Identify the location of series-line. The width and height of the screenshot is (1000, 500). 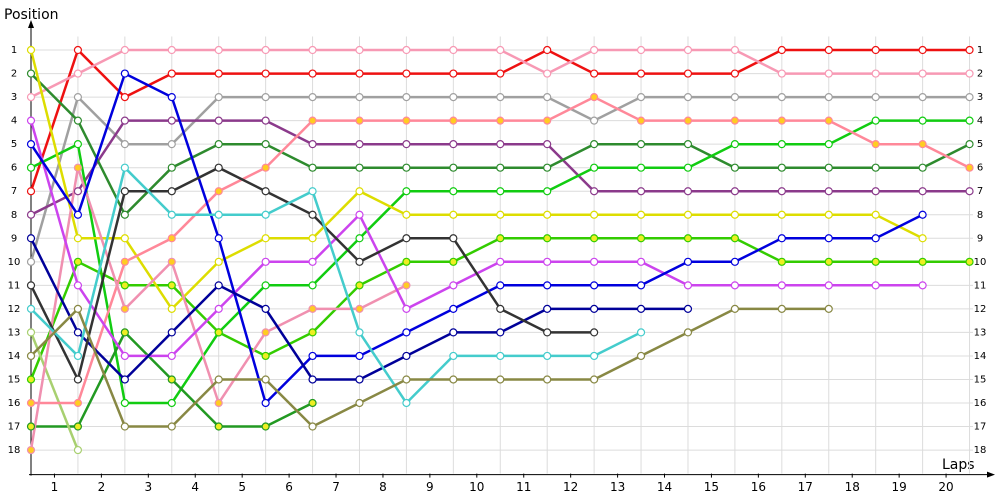
(54, 391).